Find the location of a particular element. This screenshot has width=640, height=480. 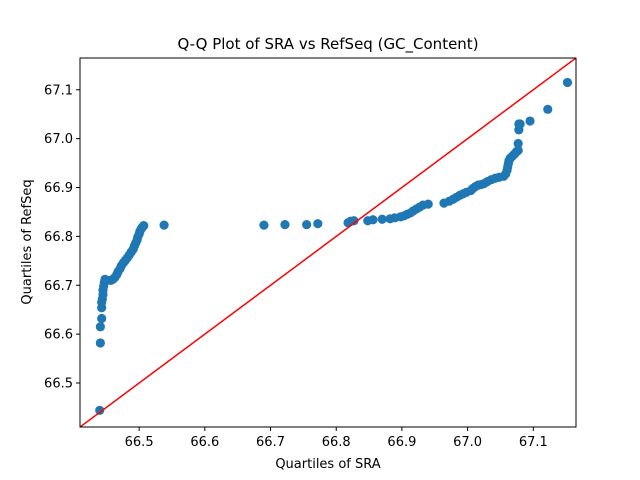

x-tick-label: 67.1 is located at coordinates (533, 442).